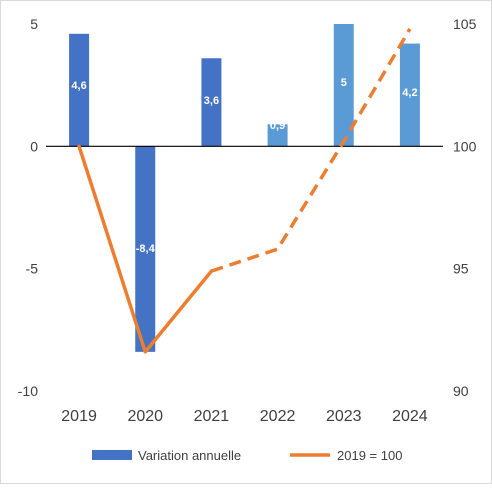 The height and width of the screenshot is (488, 492). Describe the element at coordinates (145, 416) in the screenshot. I see `category-label: 2020` at that location.